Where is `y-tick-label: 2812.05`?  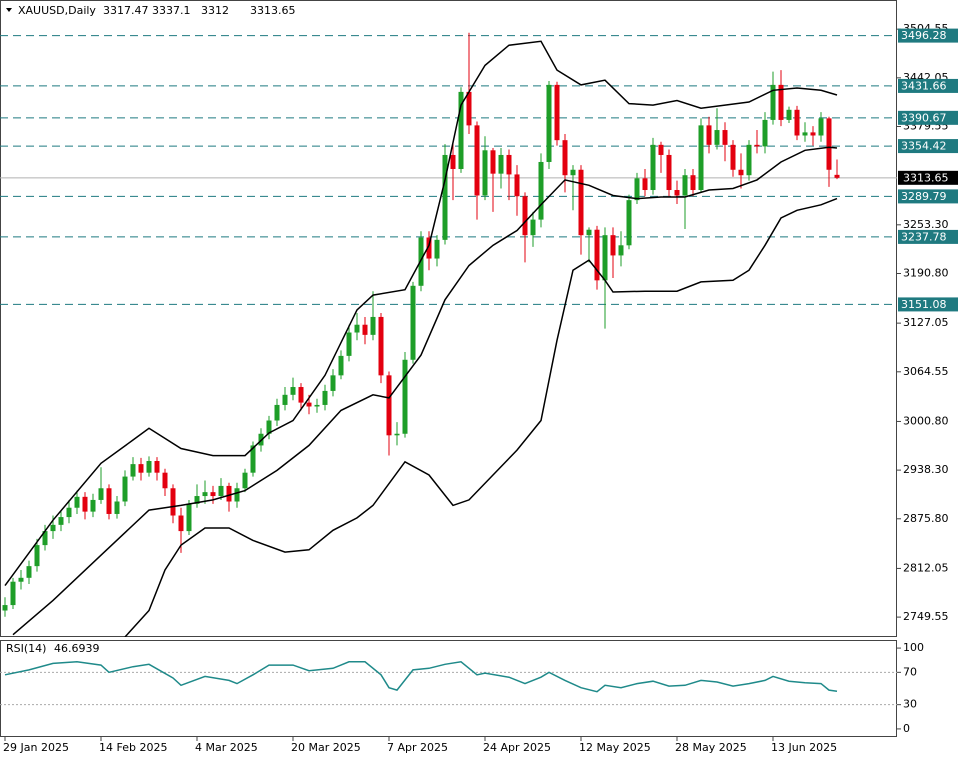
y-tick-label: 2812.05 is located at coordinates (926, 567).